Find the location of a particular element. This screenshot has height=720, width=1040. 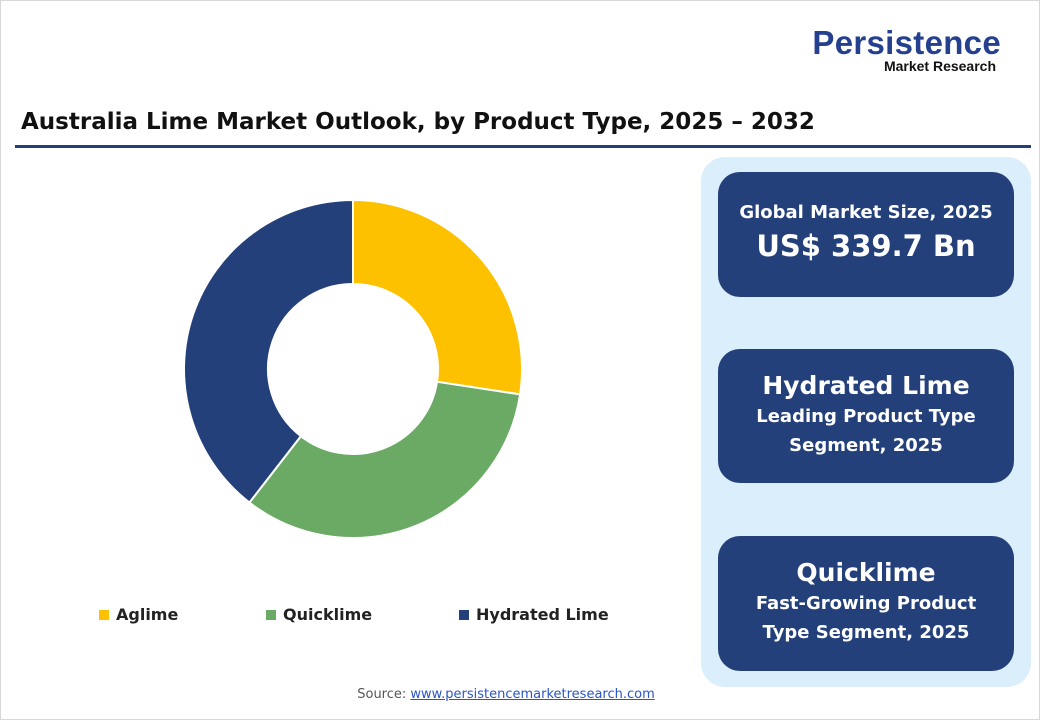

fastest-segment-line2: Type Segment, 2025 is located at coordinates (866, 632).